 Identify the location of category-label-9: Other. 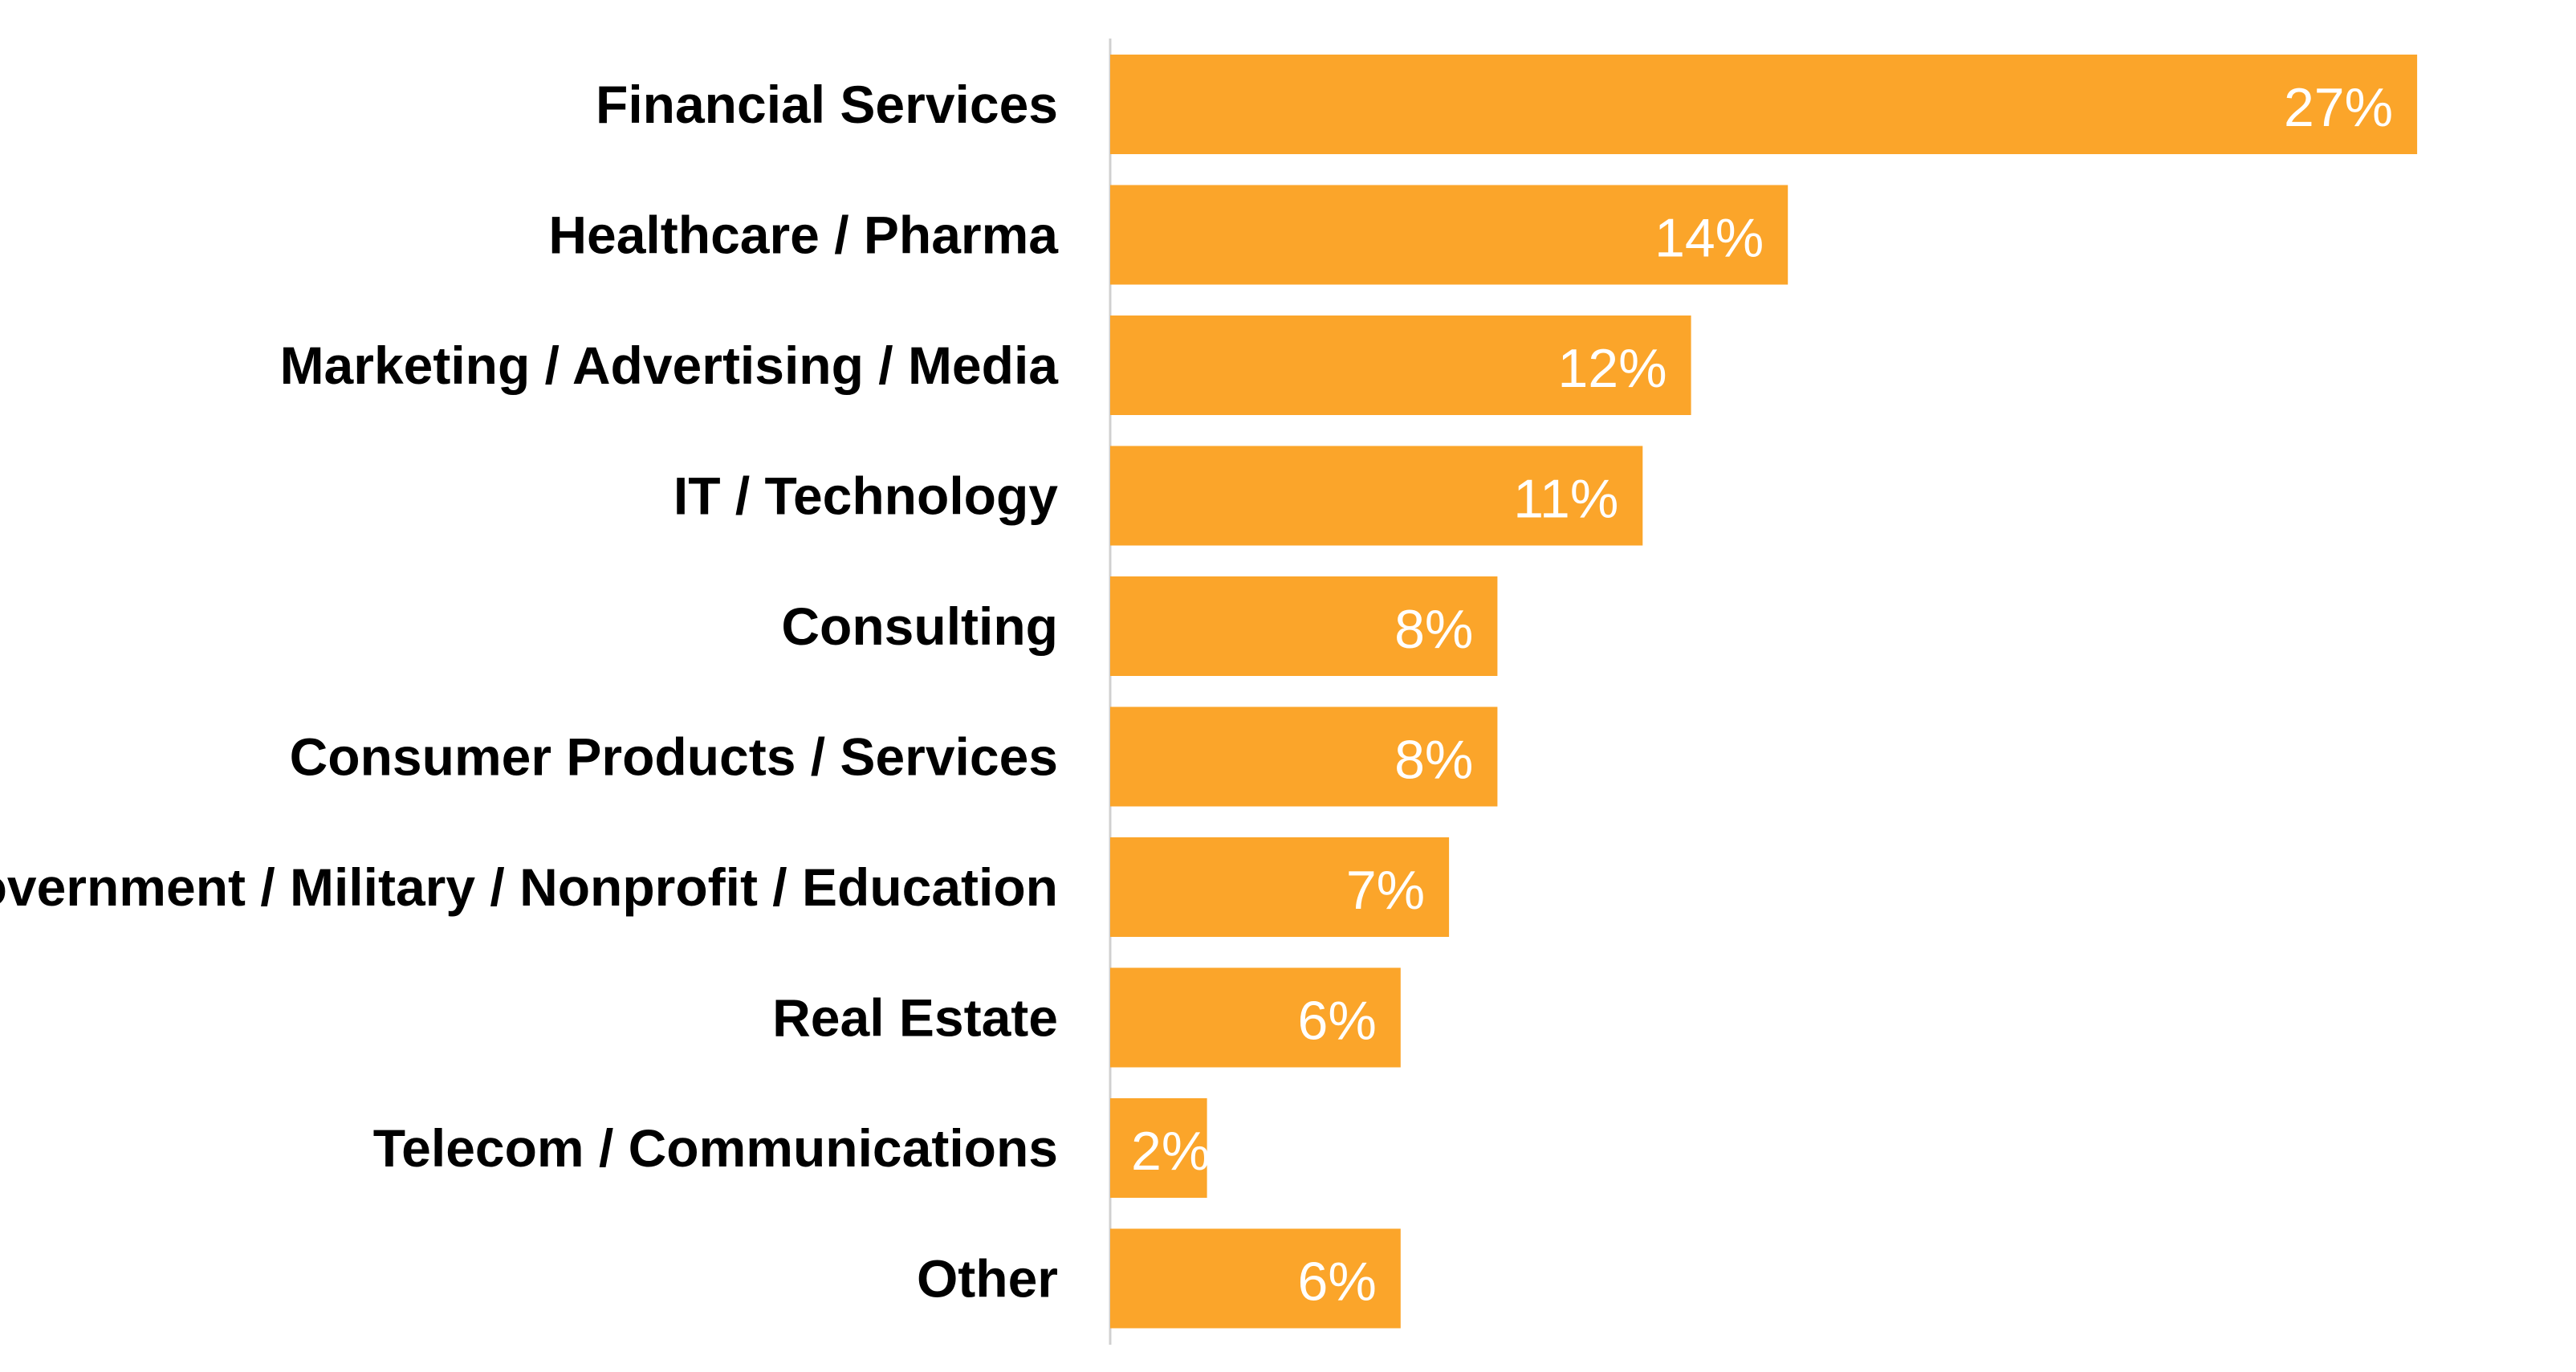
(988, 1279).